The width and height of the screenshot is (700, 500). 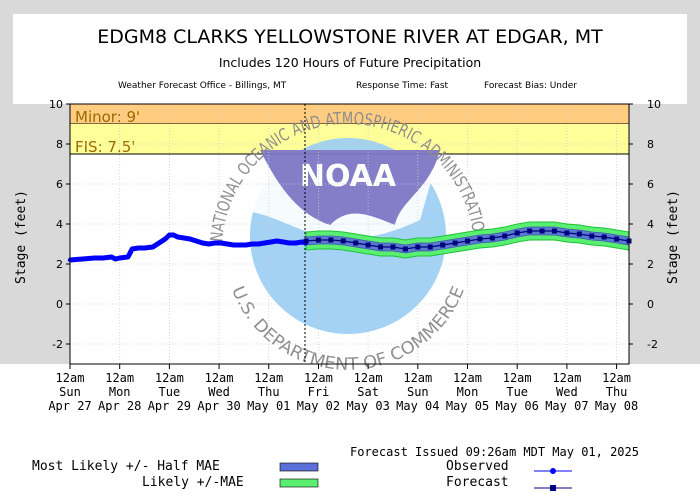 What do you see at coordinates (299, 483) in the screenshot?
I see `legend-swatch-likely` at bounding box center [299, 483].